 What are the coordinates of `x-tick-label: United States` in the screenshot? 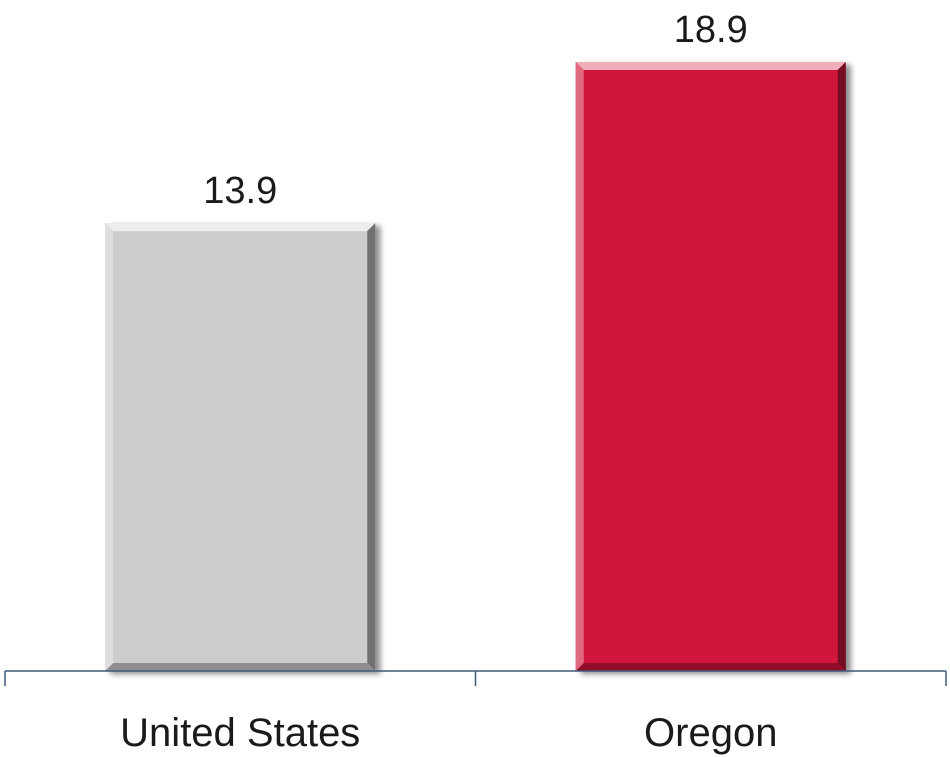 It's located at (240, 733).